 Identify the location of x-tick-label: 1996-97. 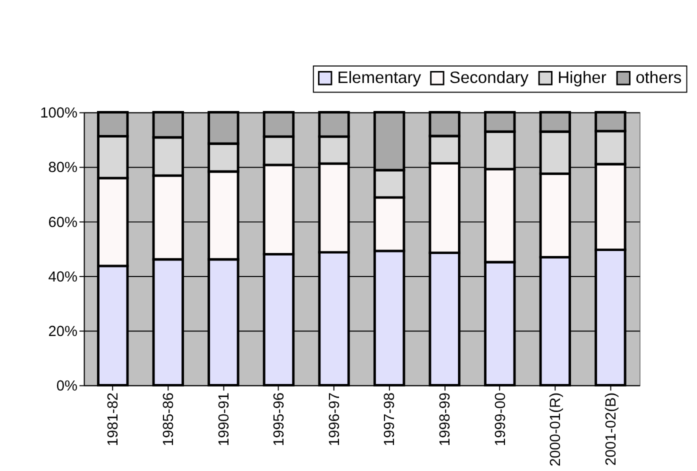
(334, 419).